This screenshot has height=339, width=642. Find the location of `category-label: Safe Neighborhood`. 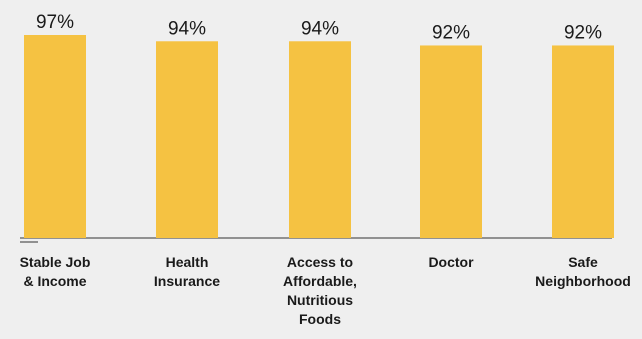

category-label: Safe Neighborhood is located at coordinates (583, 271).